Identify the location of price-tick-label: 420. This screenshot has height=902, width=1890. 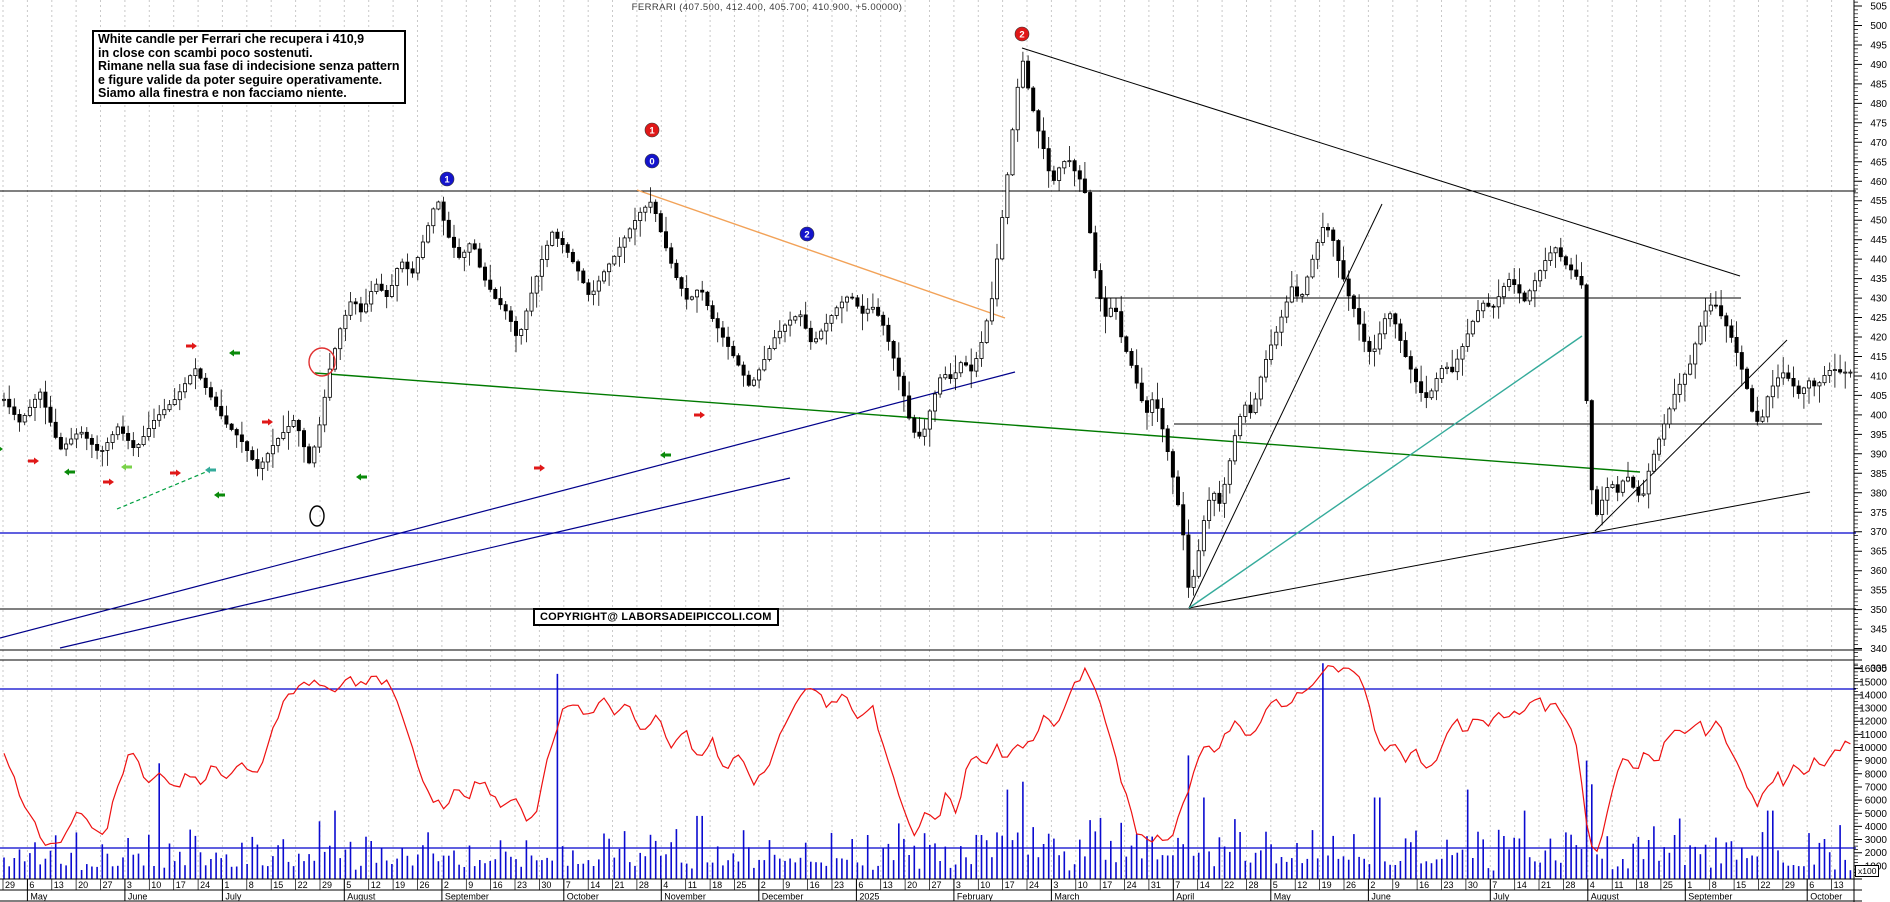
(1878, 338).